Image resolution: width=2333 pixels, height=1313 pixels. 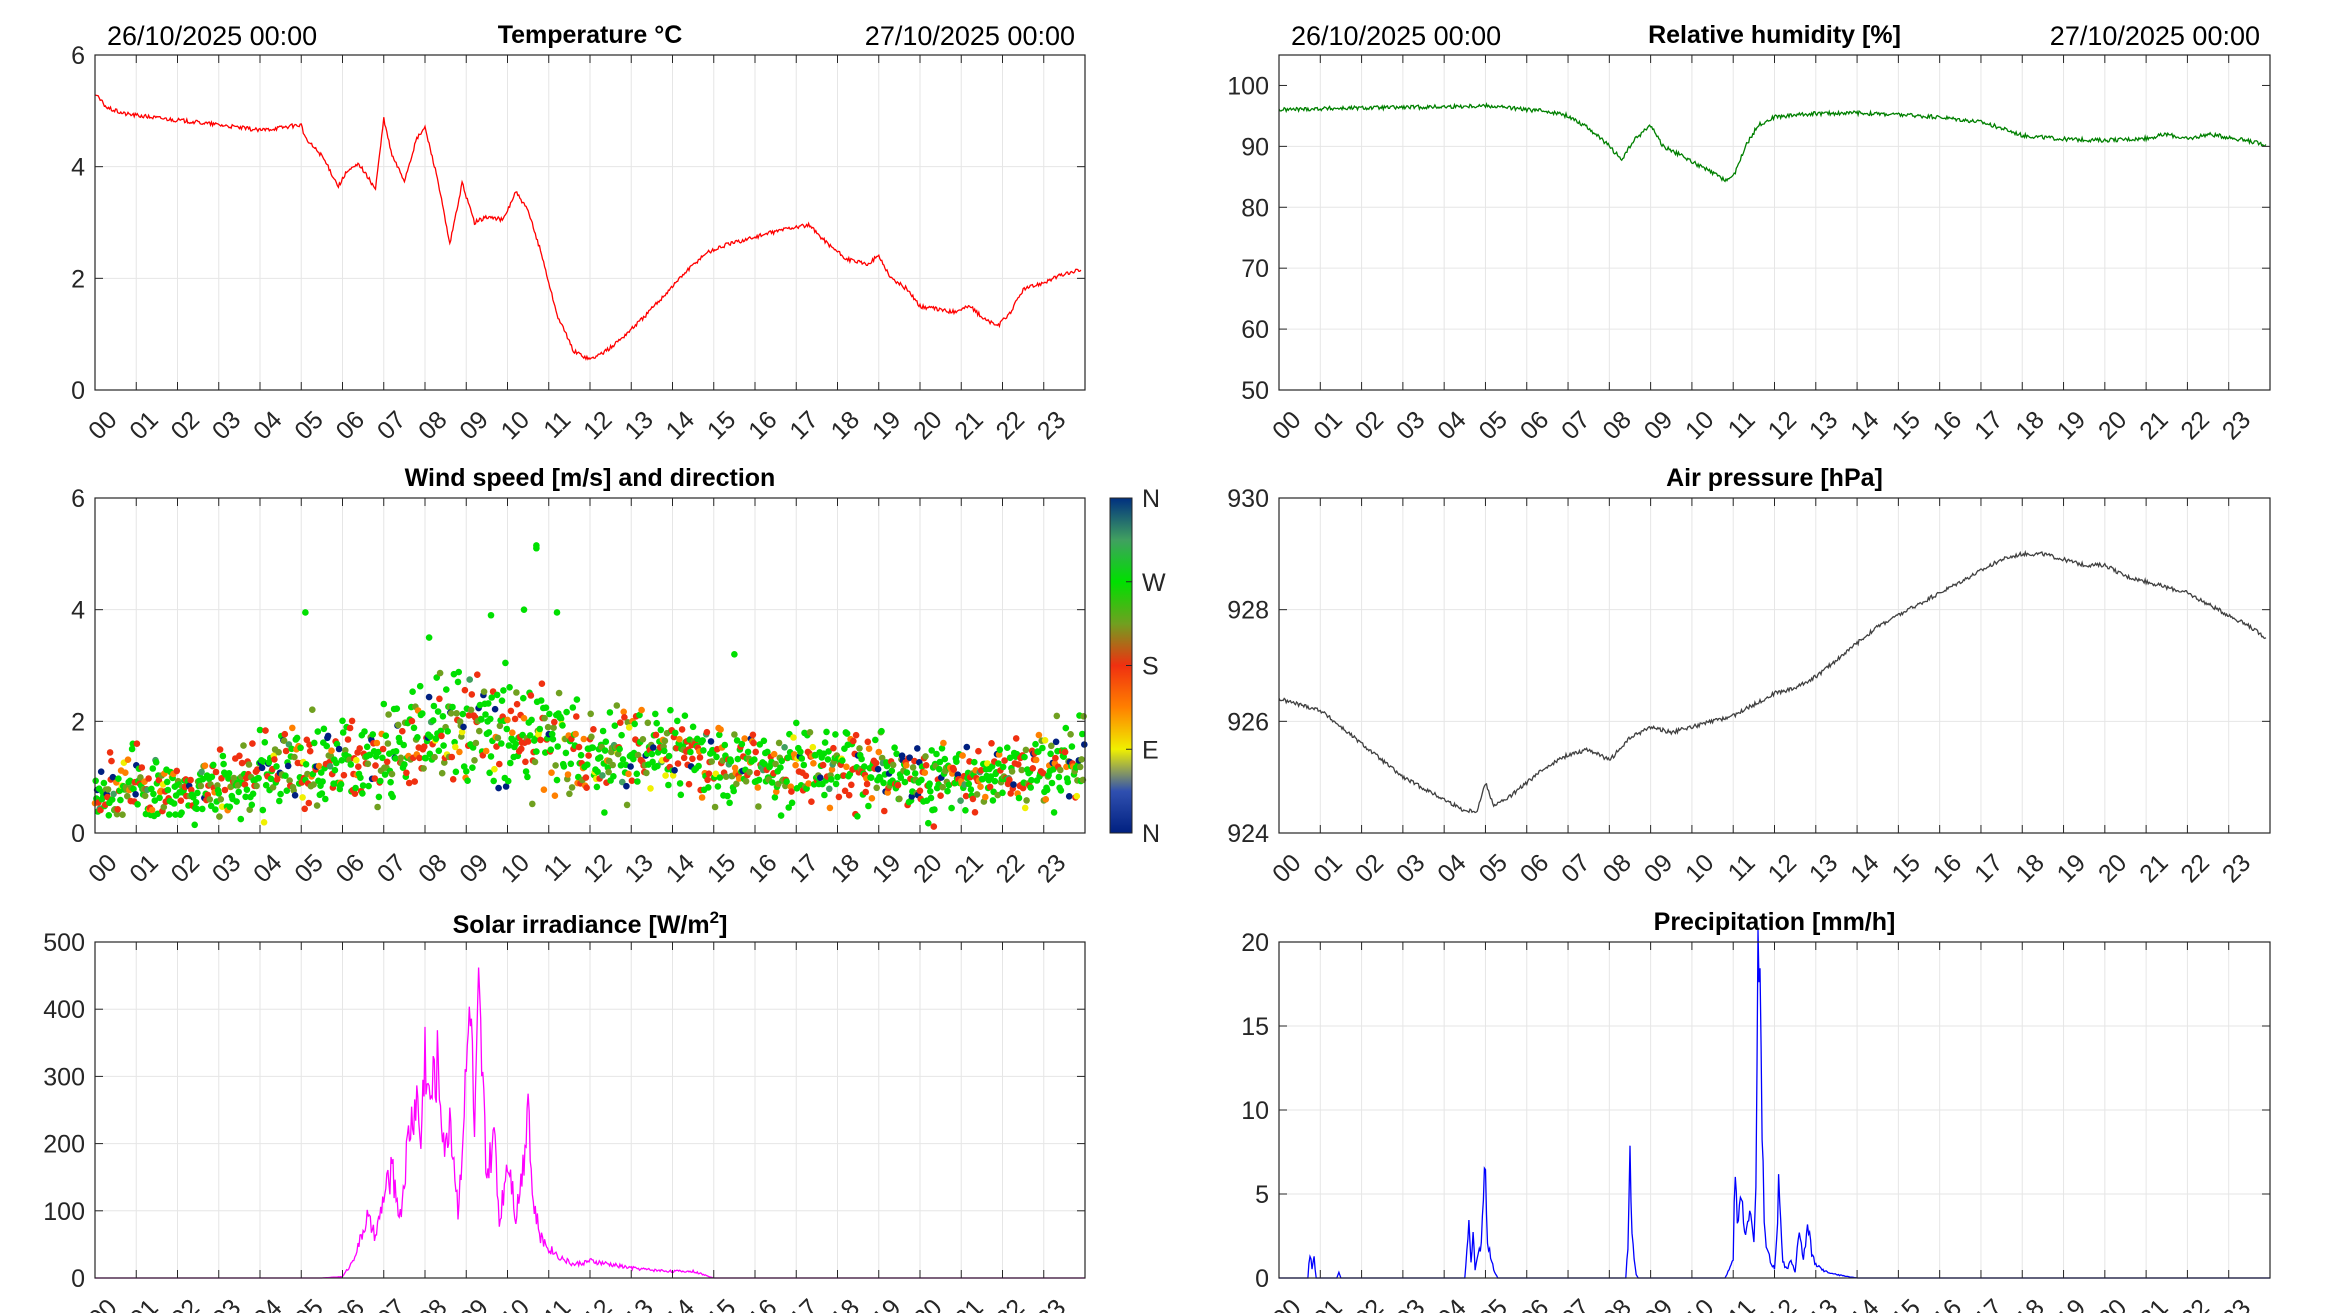 I want to click on date-start-label: 26/10/2025 00:00, so click(x=212, y=36).